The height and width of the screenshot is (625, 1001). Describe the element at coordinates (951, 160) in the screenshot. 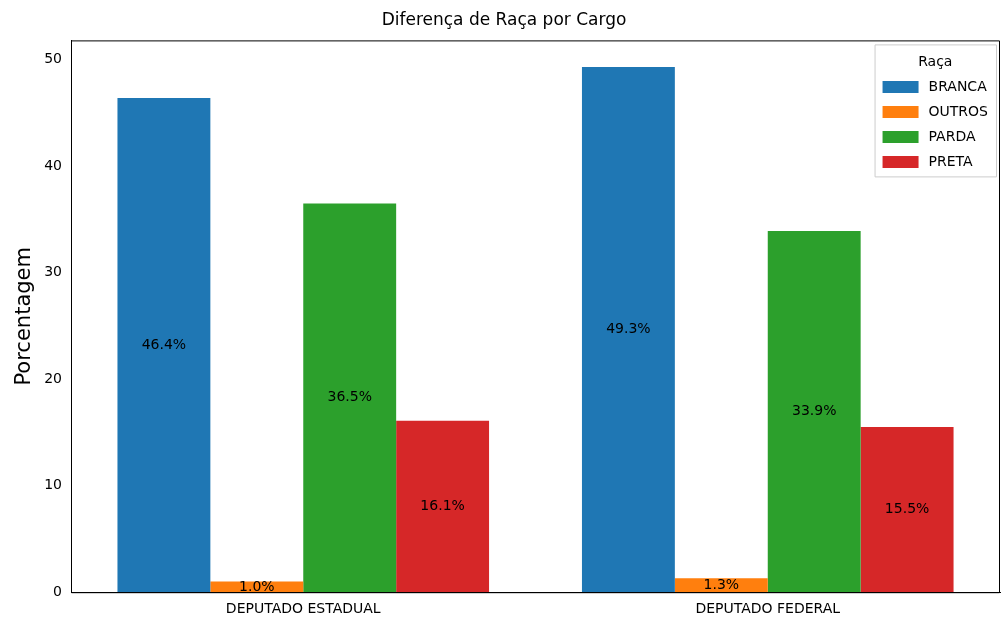

I see `legend-label: PRETA` at that location.